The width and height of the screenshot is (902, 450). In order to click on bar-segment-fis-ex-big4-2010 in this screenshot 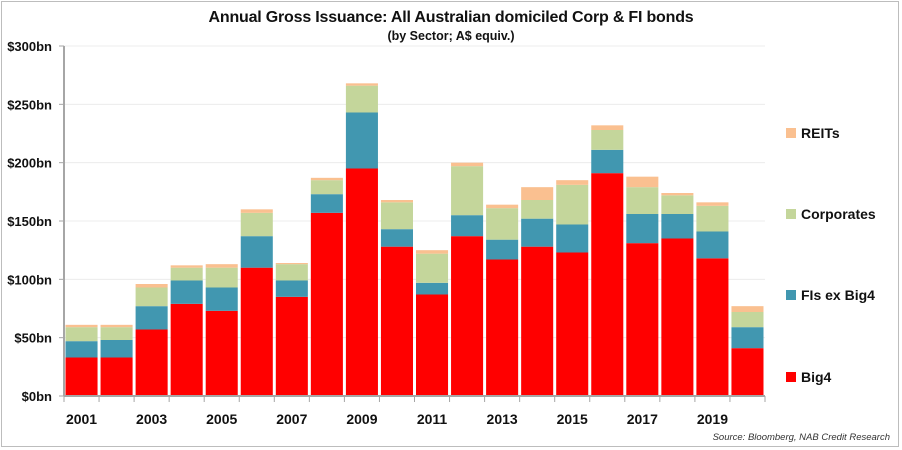, I will do `click(396, 238)`.